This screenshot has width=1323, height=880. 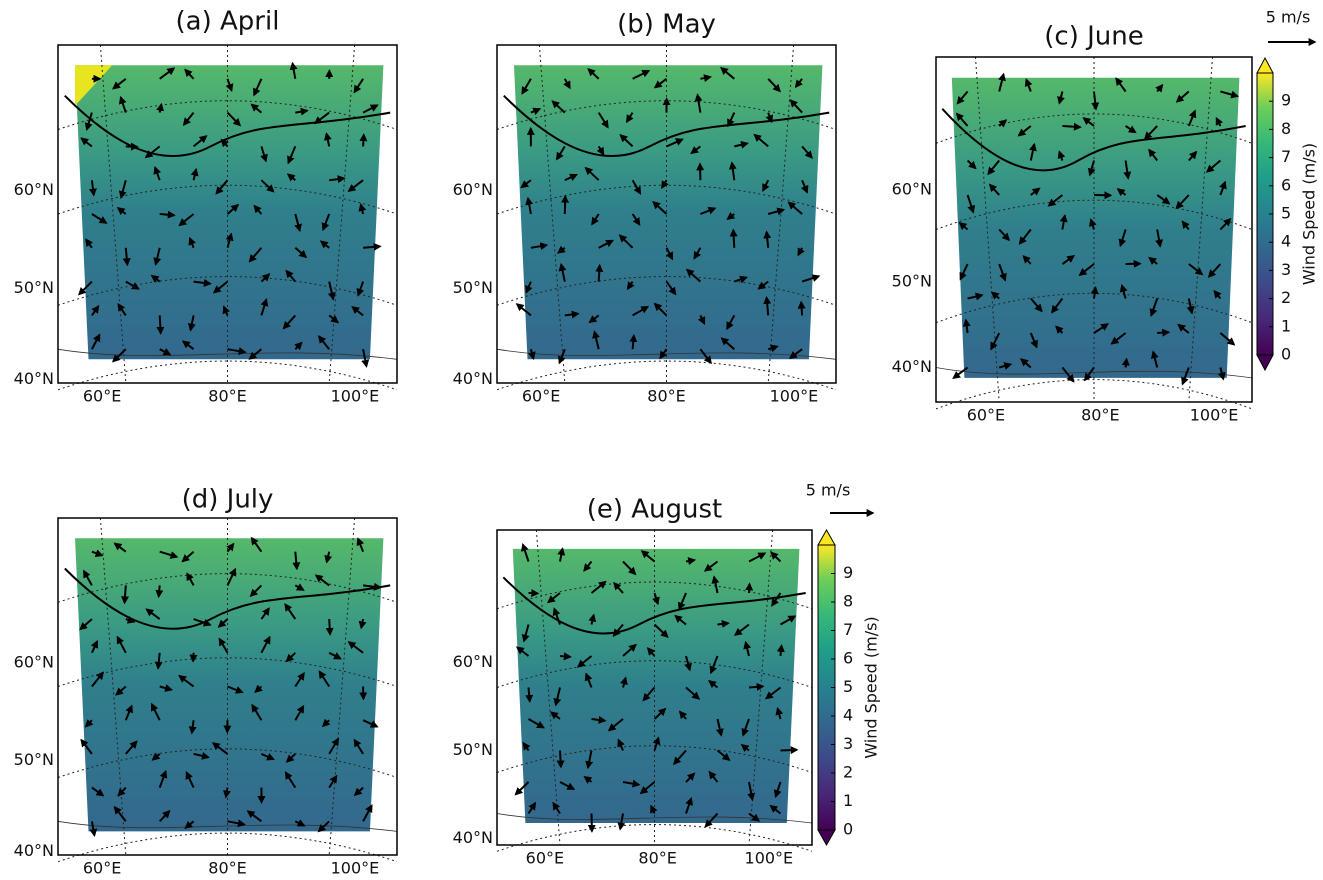 I want to click on border, so click(x=1094, y=373).